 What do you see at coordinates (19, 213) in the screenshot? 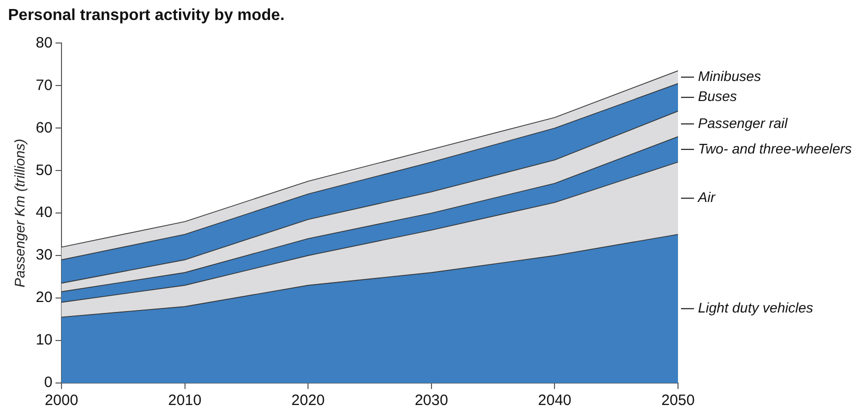
I see `y-axis-title: Passenger Km (trillions)` at bounding box center [19, 213].